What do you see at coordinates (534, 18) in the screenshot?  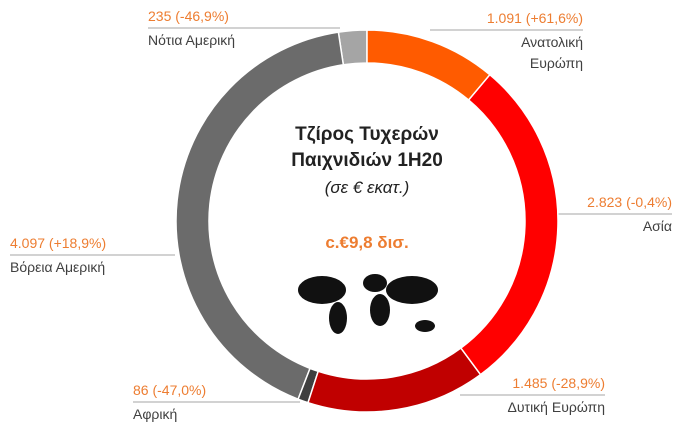 I see `value-label: 1.091 (+61,6%)` at bounding box center [534, 18].